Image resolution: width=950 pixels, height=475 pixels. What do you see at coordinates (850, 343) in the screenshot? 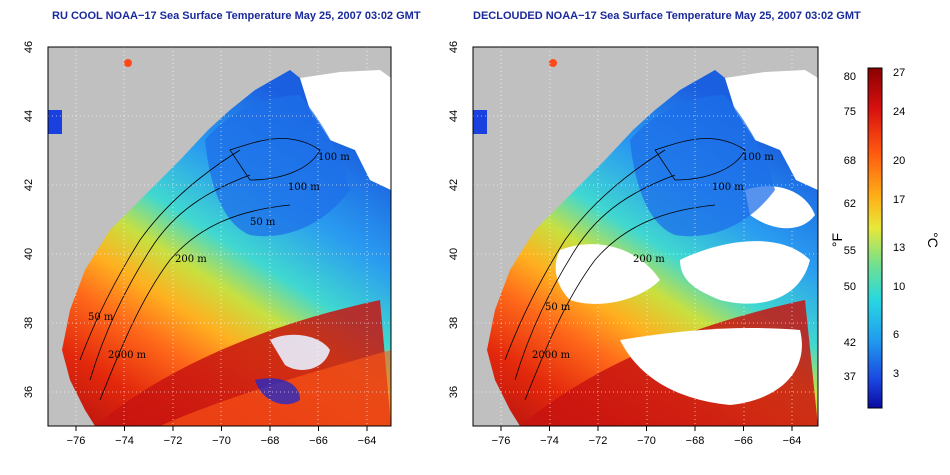
I see `colorbar-fahrenheit-label: 42` at bounding box center [850, 343].